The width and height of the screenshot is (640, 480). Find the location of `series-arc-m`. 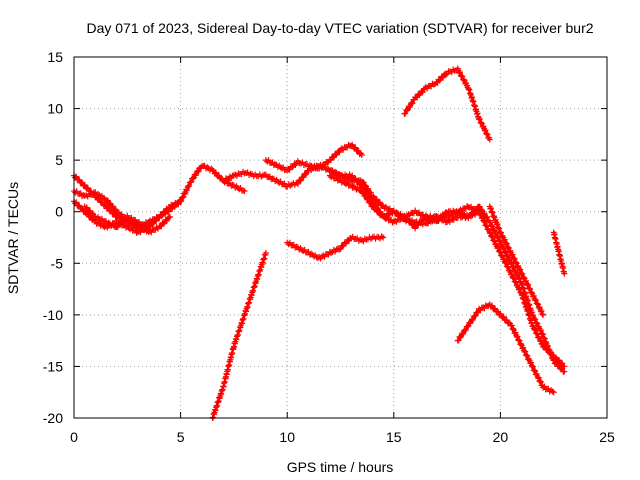

series-arc-m is located at coordinates (516, 260).